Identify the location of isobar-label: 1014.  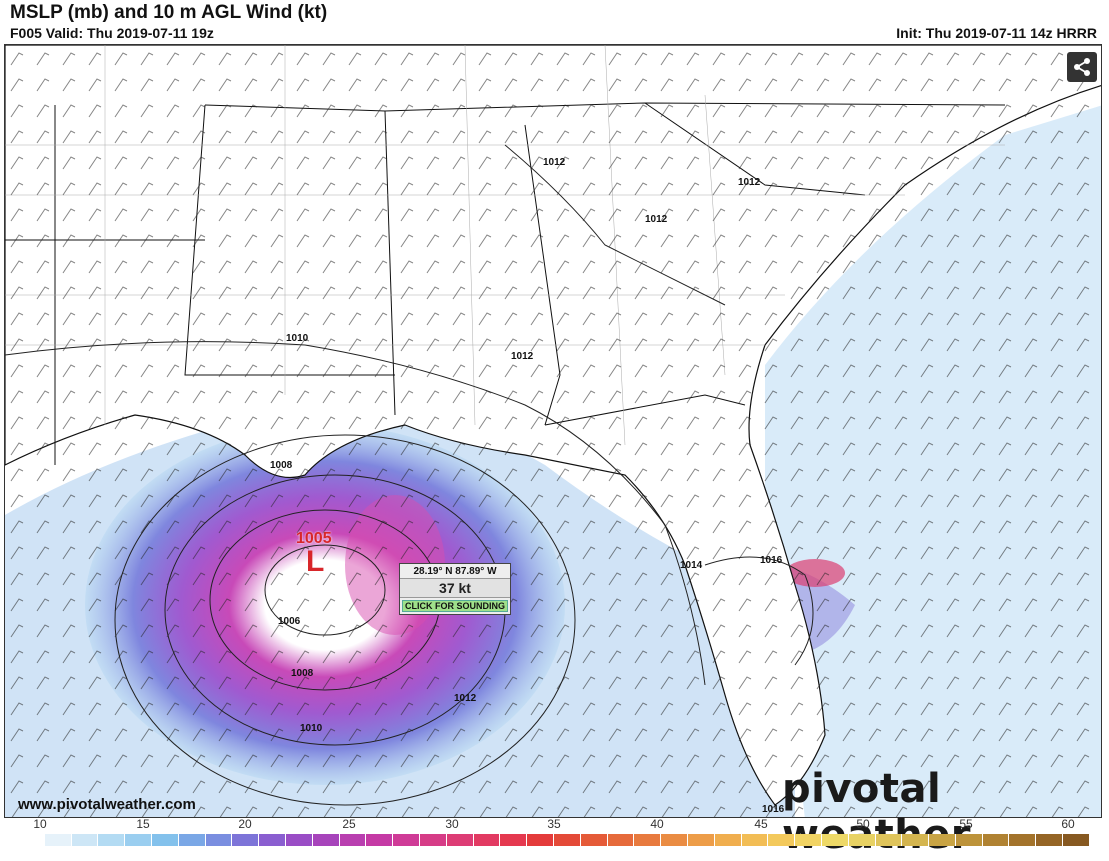
(691, 565).